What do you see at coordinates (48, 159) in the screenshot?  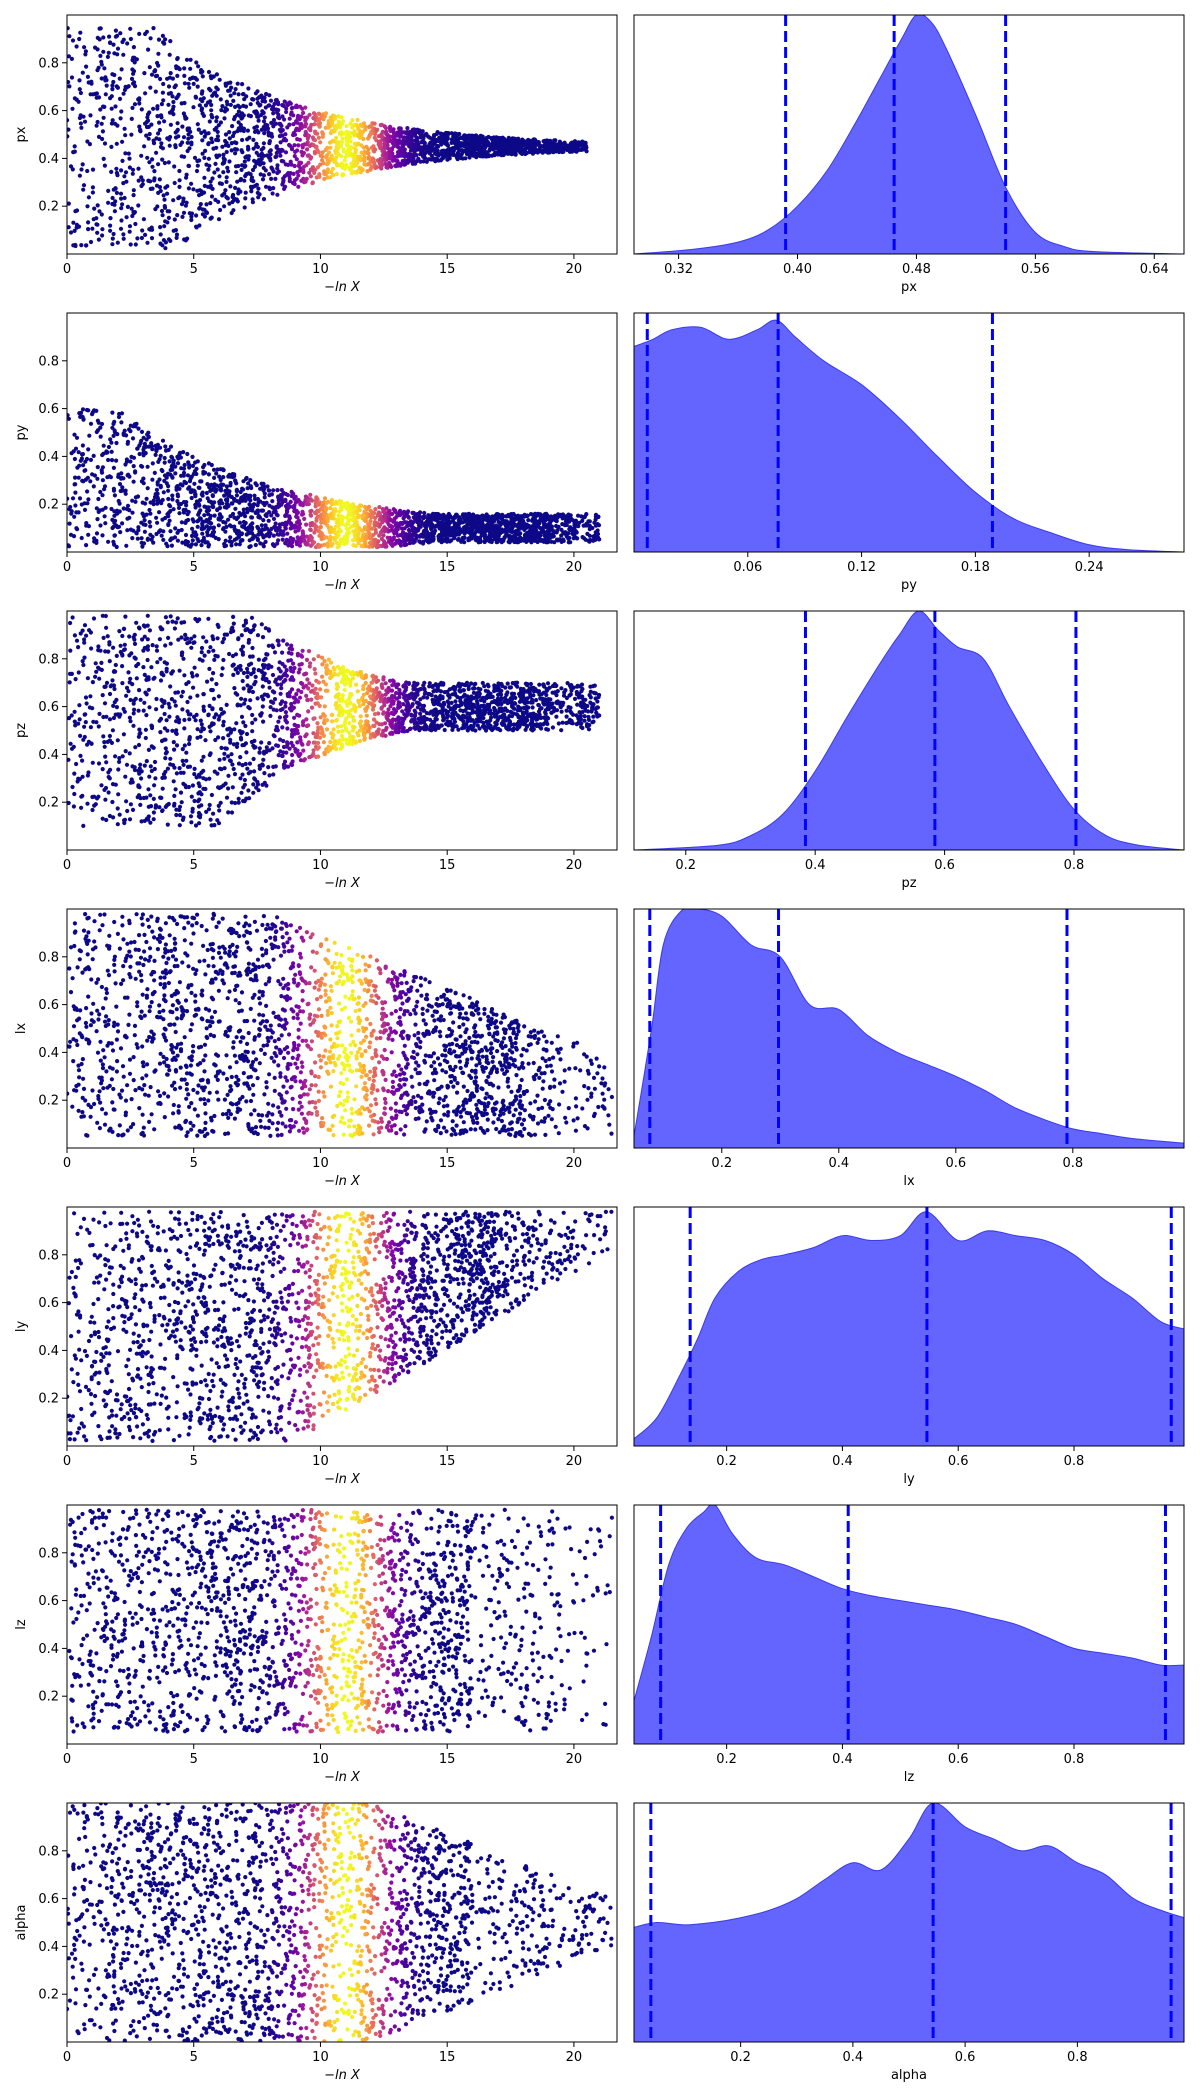 I see `y-tick-label: 0.4` at bounding box center [48, 159].